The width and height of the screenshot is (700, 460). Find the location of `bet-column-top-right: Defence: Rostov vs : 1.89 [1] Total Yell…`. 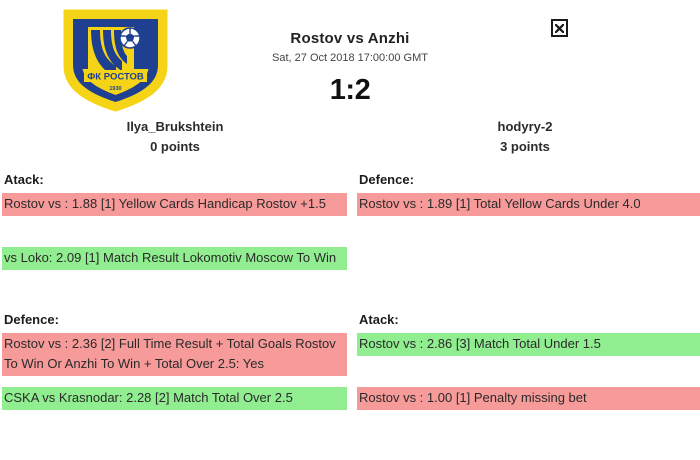

bet-column-top-right: Defence: Rostov vs : 1.89 [1] Total Yell… is located at coordinates (528, 236).